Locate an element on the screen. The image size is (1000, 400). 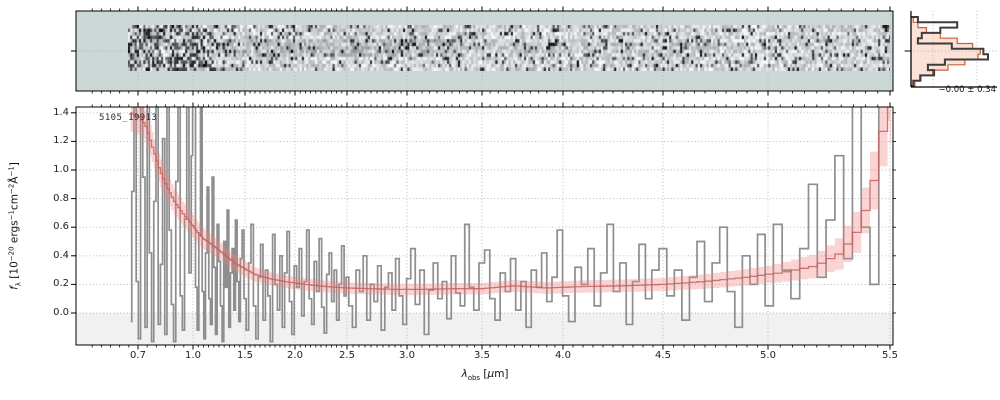
y-tick-label: 0.2 is located at coordinates (61, 284).